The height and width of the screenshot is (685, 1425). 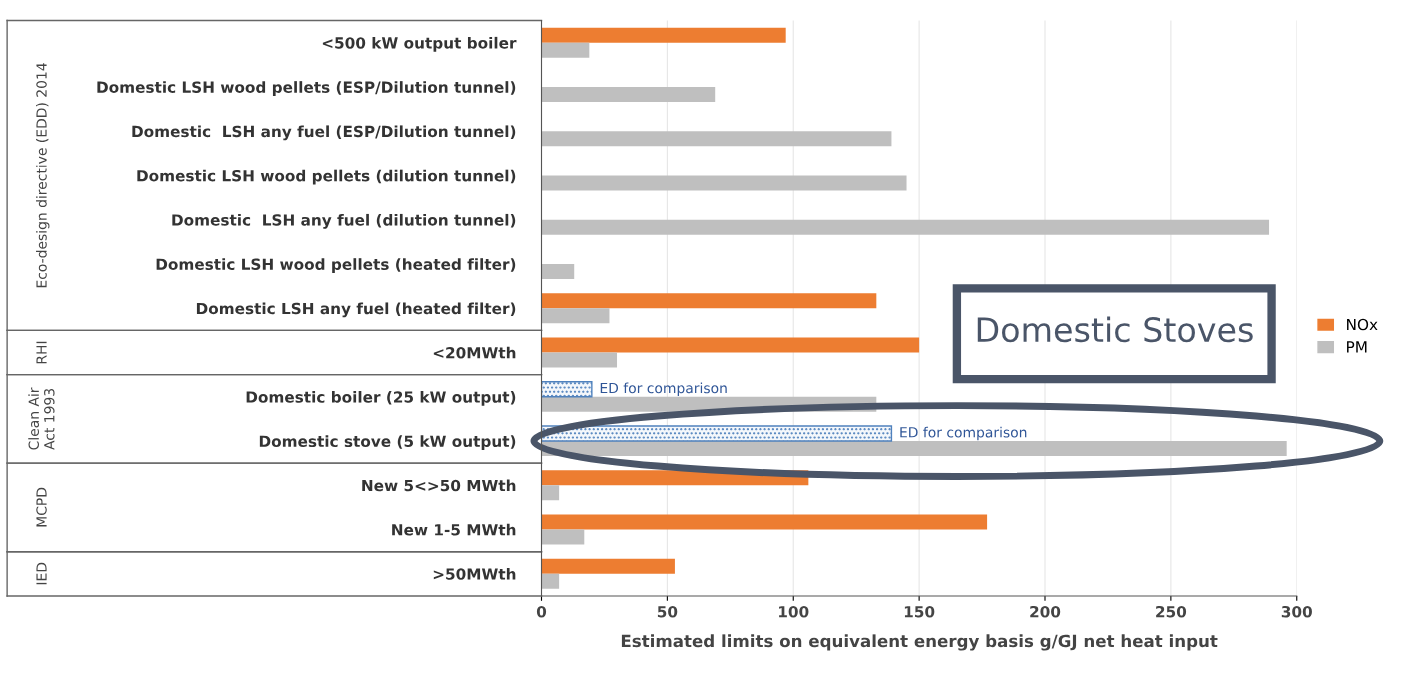 I want to click on y-tick-label: Domestic LSH wood pellets (dilution tunnel), so click(x=326, y=177).